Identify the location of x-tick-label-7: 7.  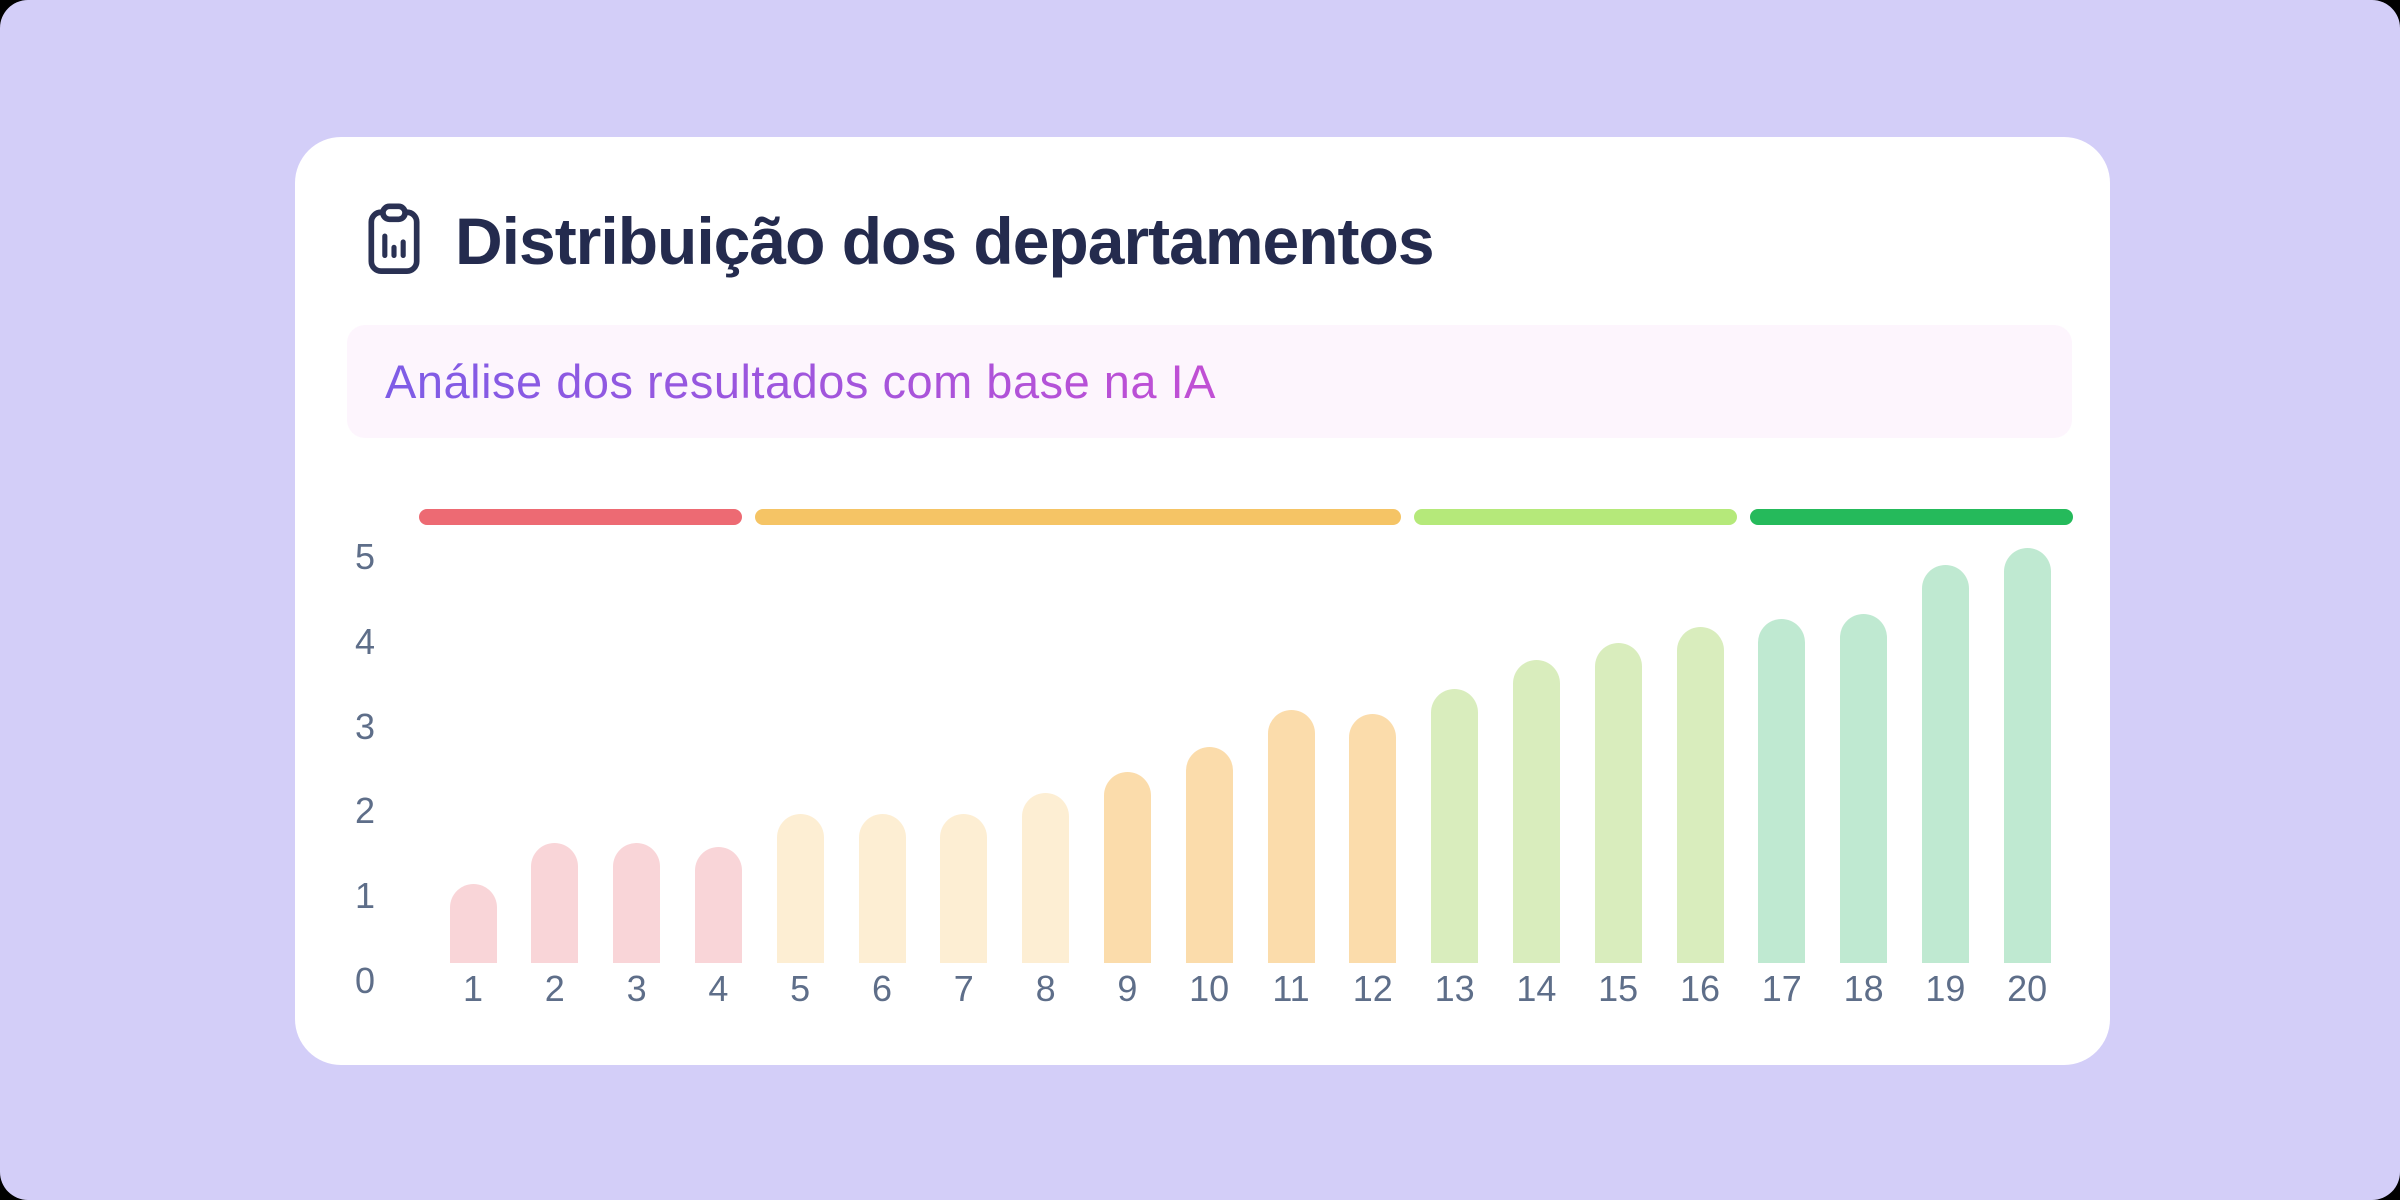
(963, 988).